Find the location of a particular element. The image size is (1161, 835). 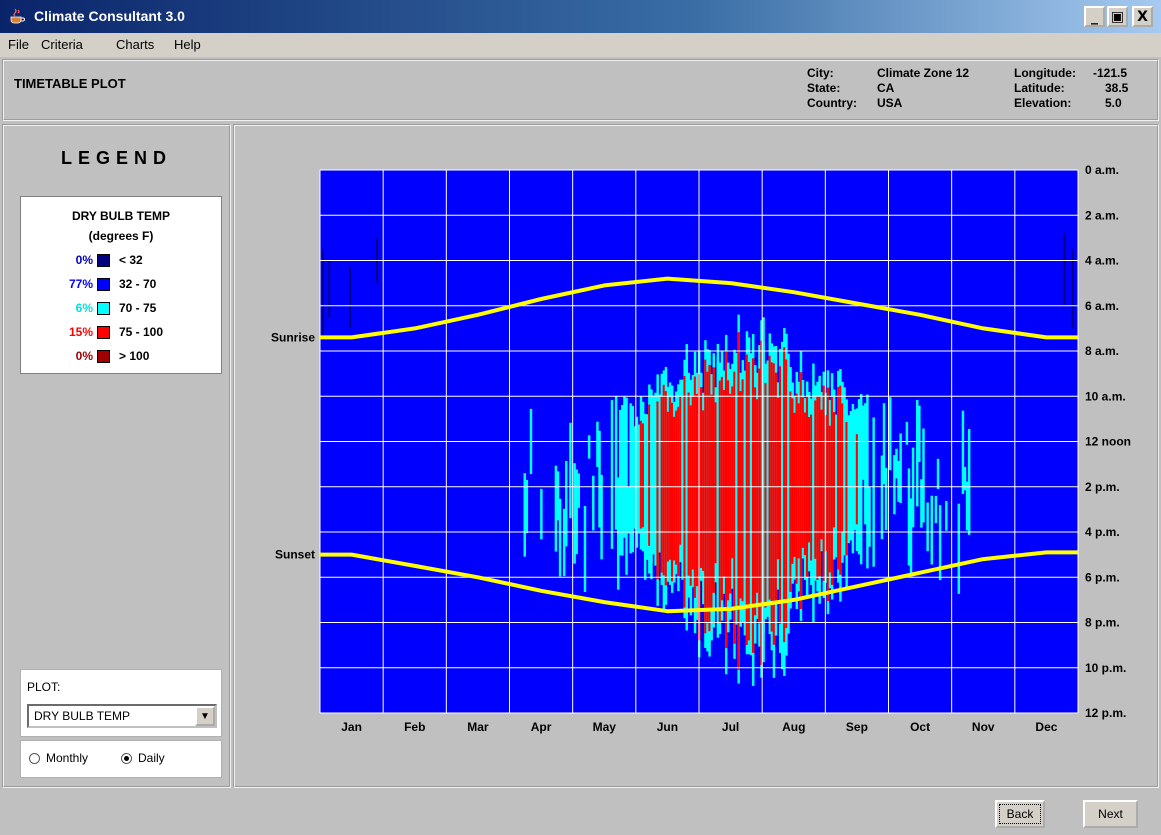

legend-row-32-70: 77% 32 - 70 is located at coordinates (121, 286).